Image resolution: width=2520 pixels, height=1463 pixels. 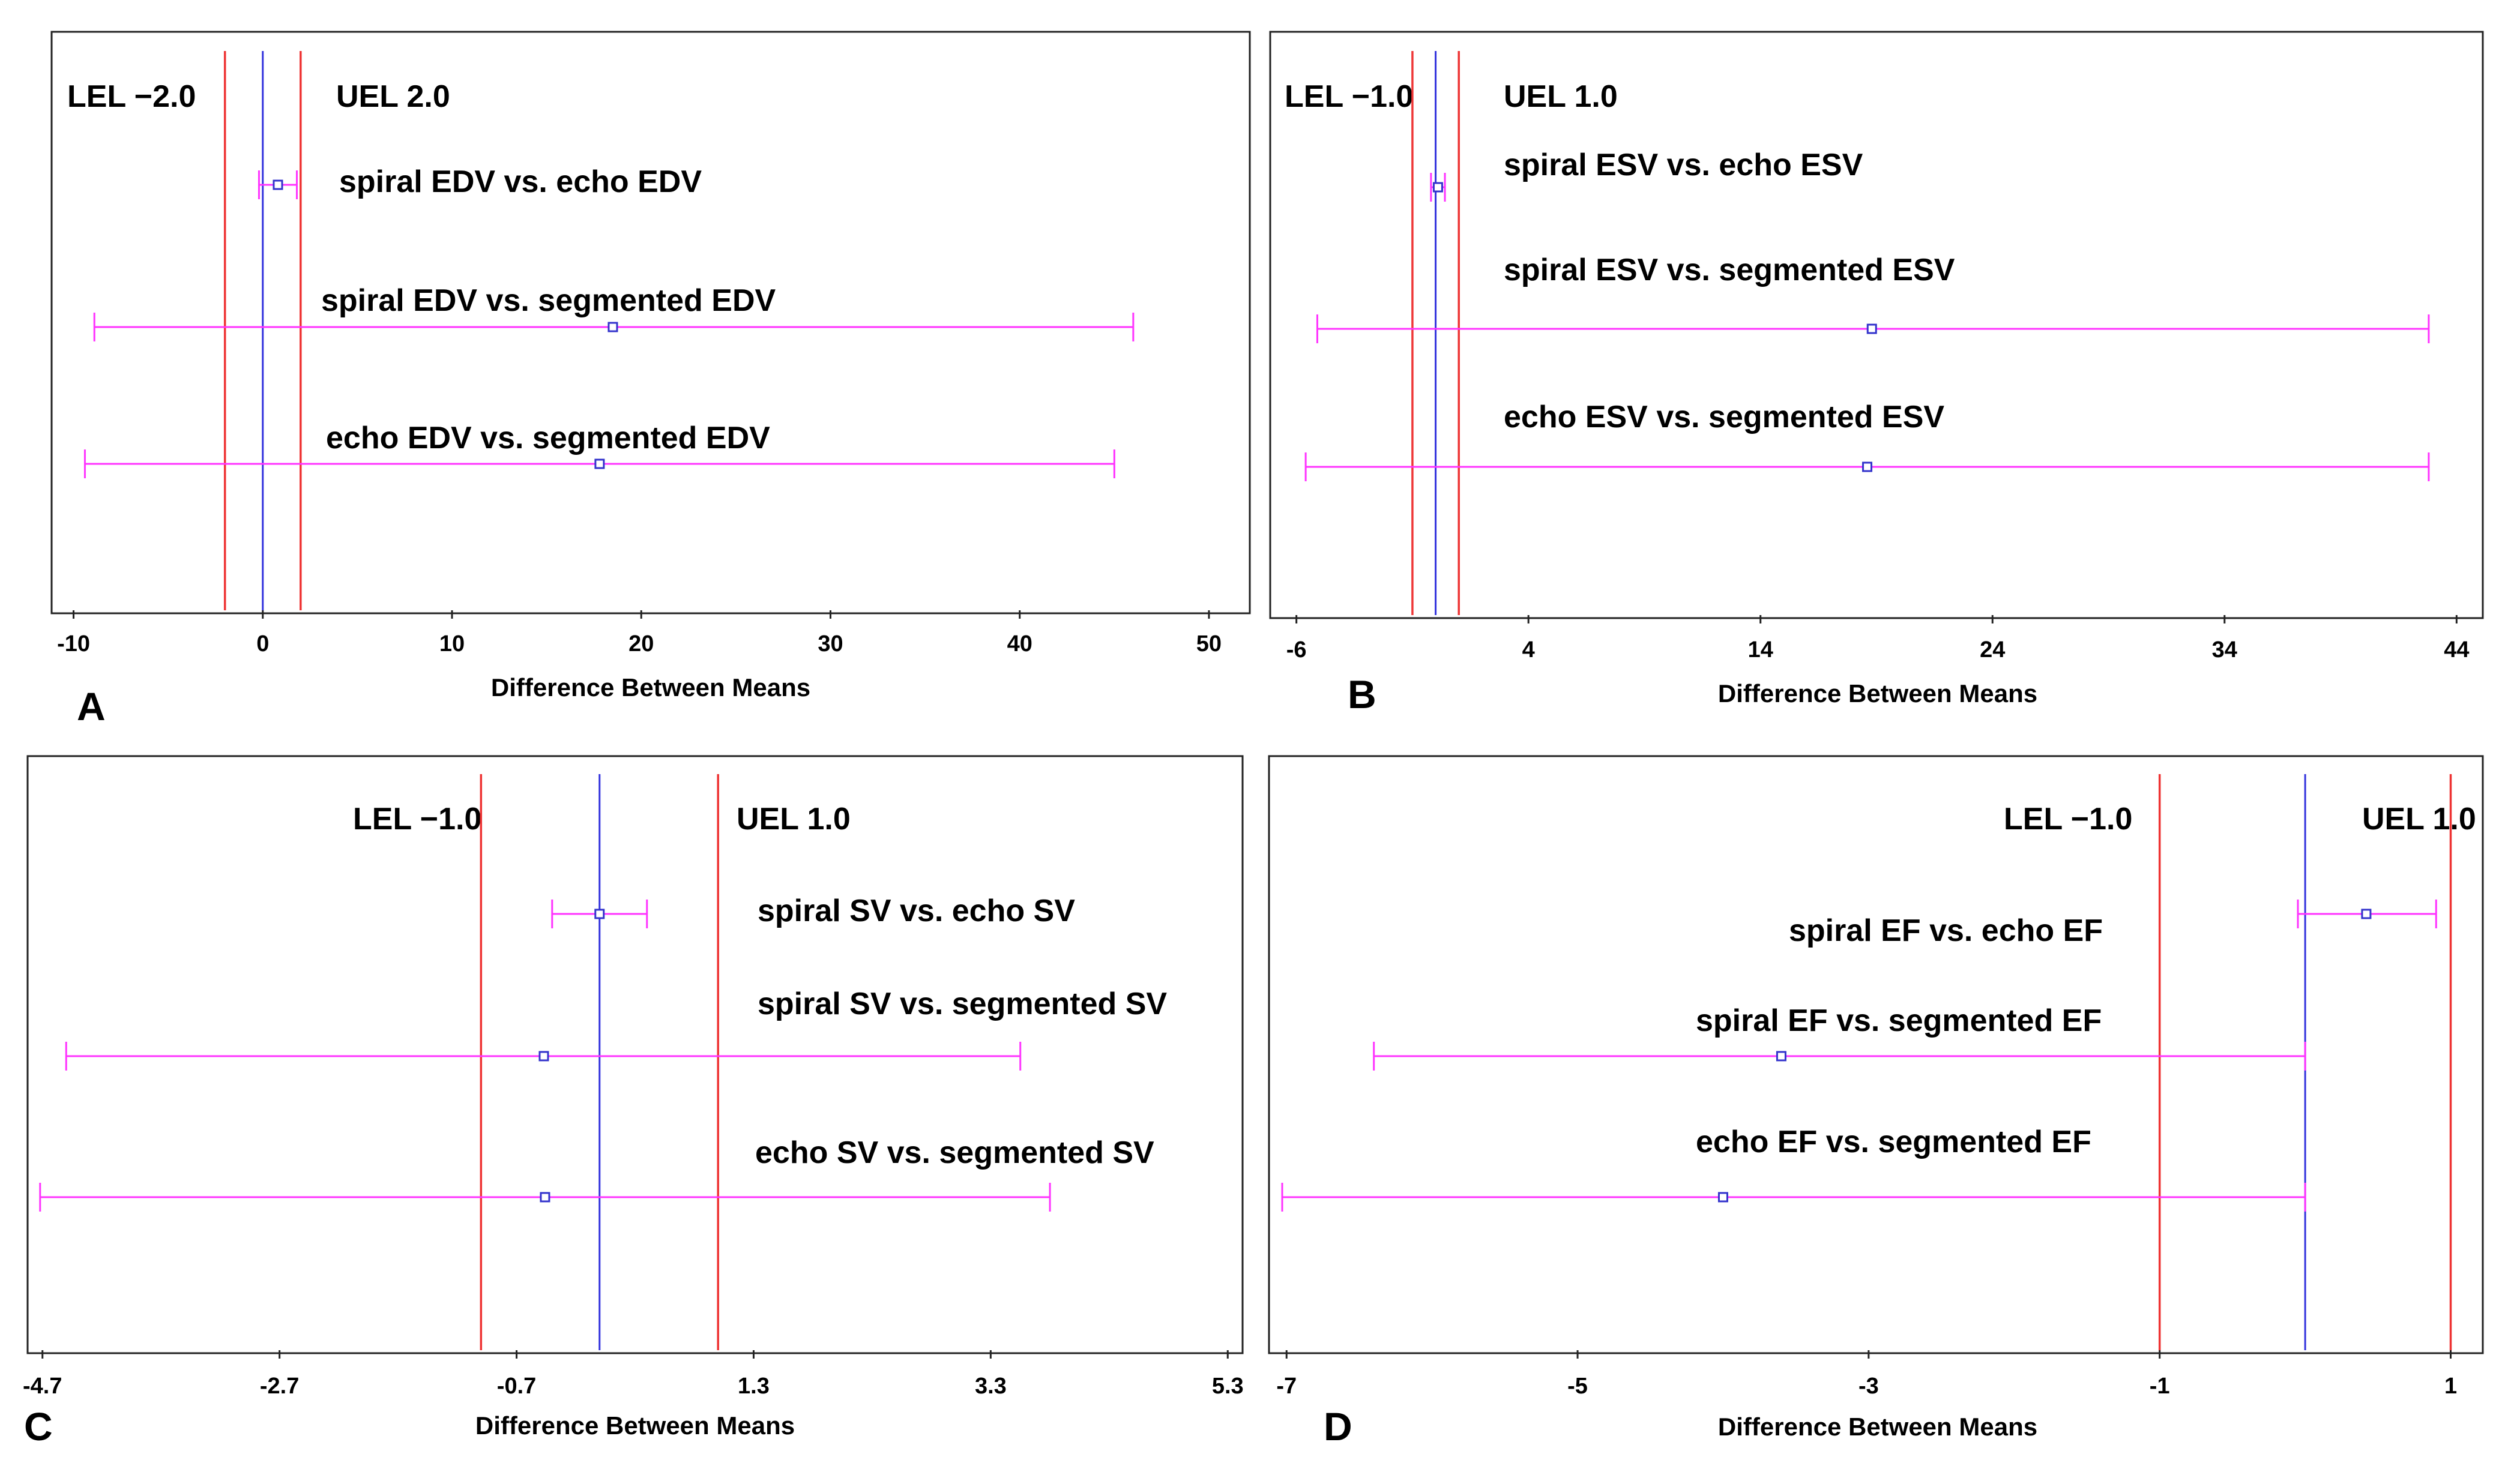 I want to click on panel-letter: D, so click(x=1338, y=1426).